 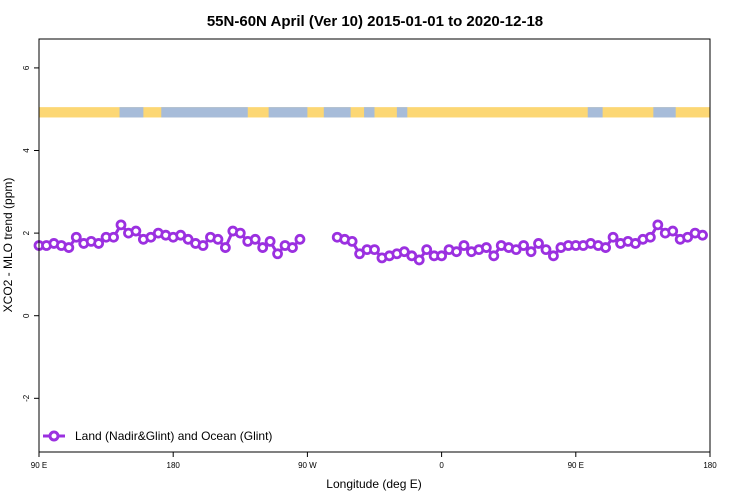 I want to click on legend-marker-swatch, so click(x=54, y=436).